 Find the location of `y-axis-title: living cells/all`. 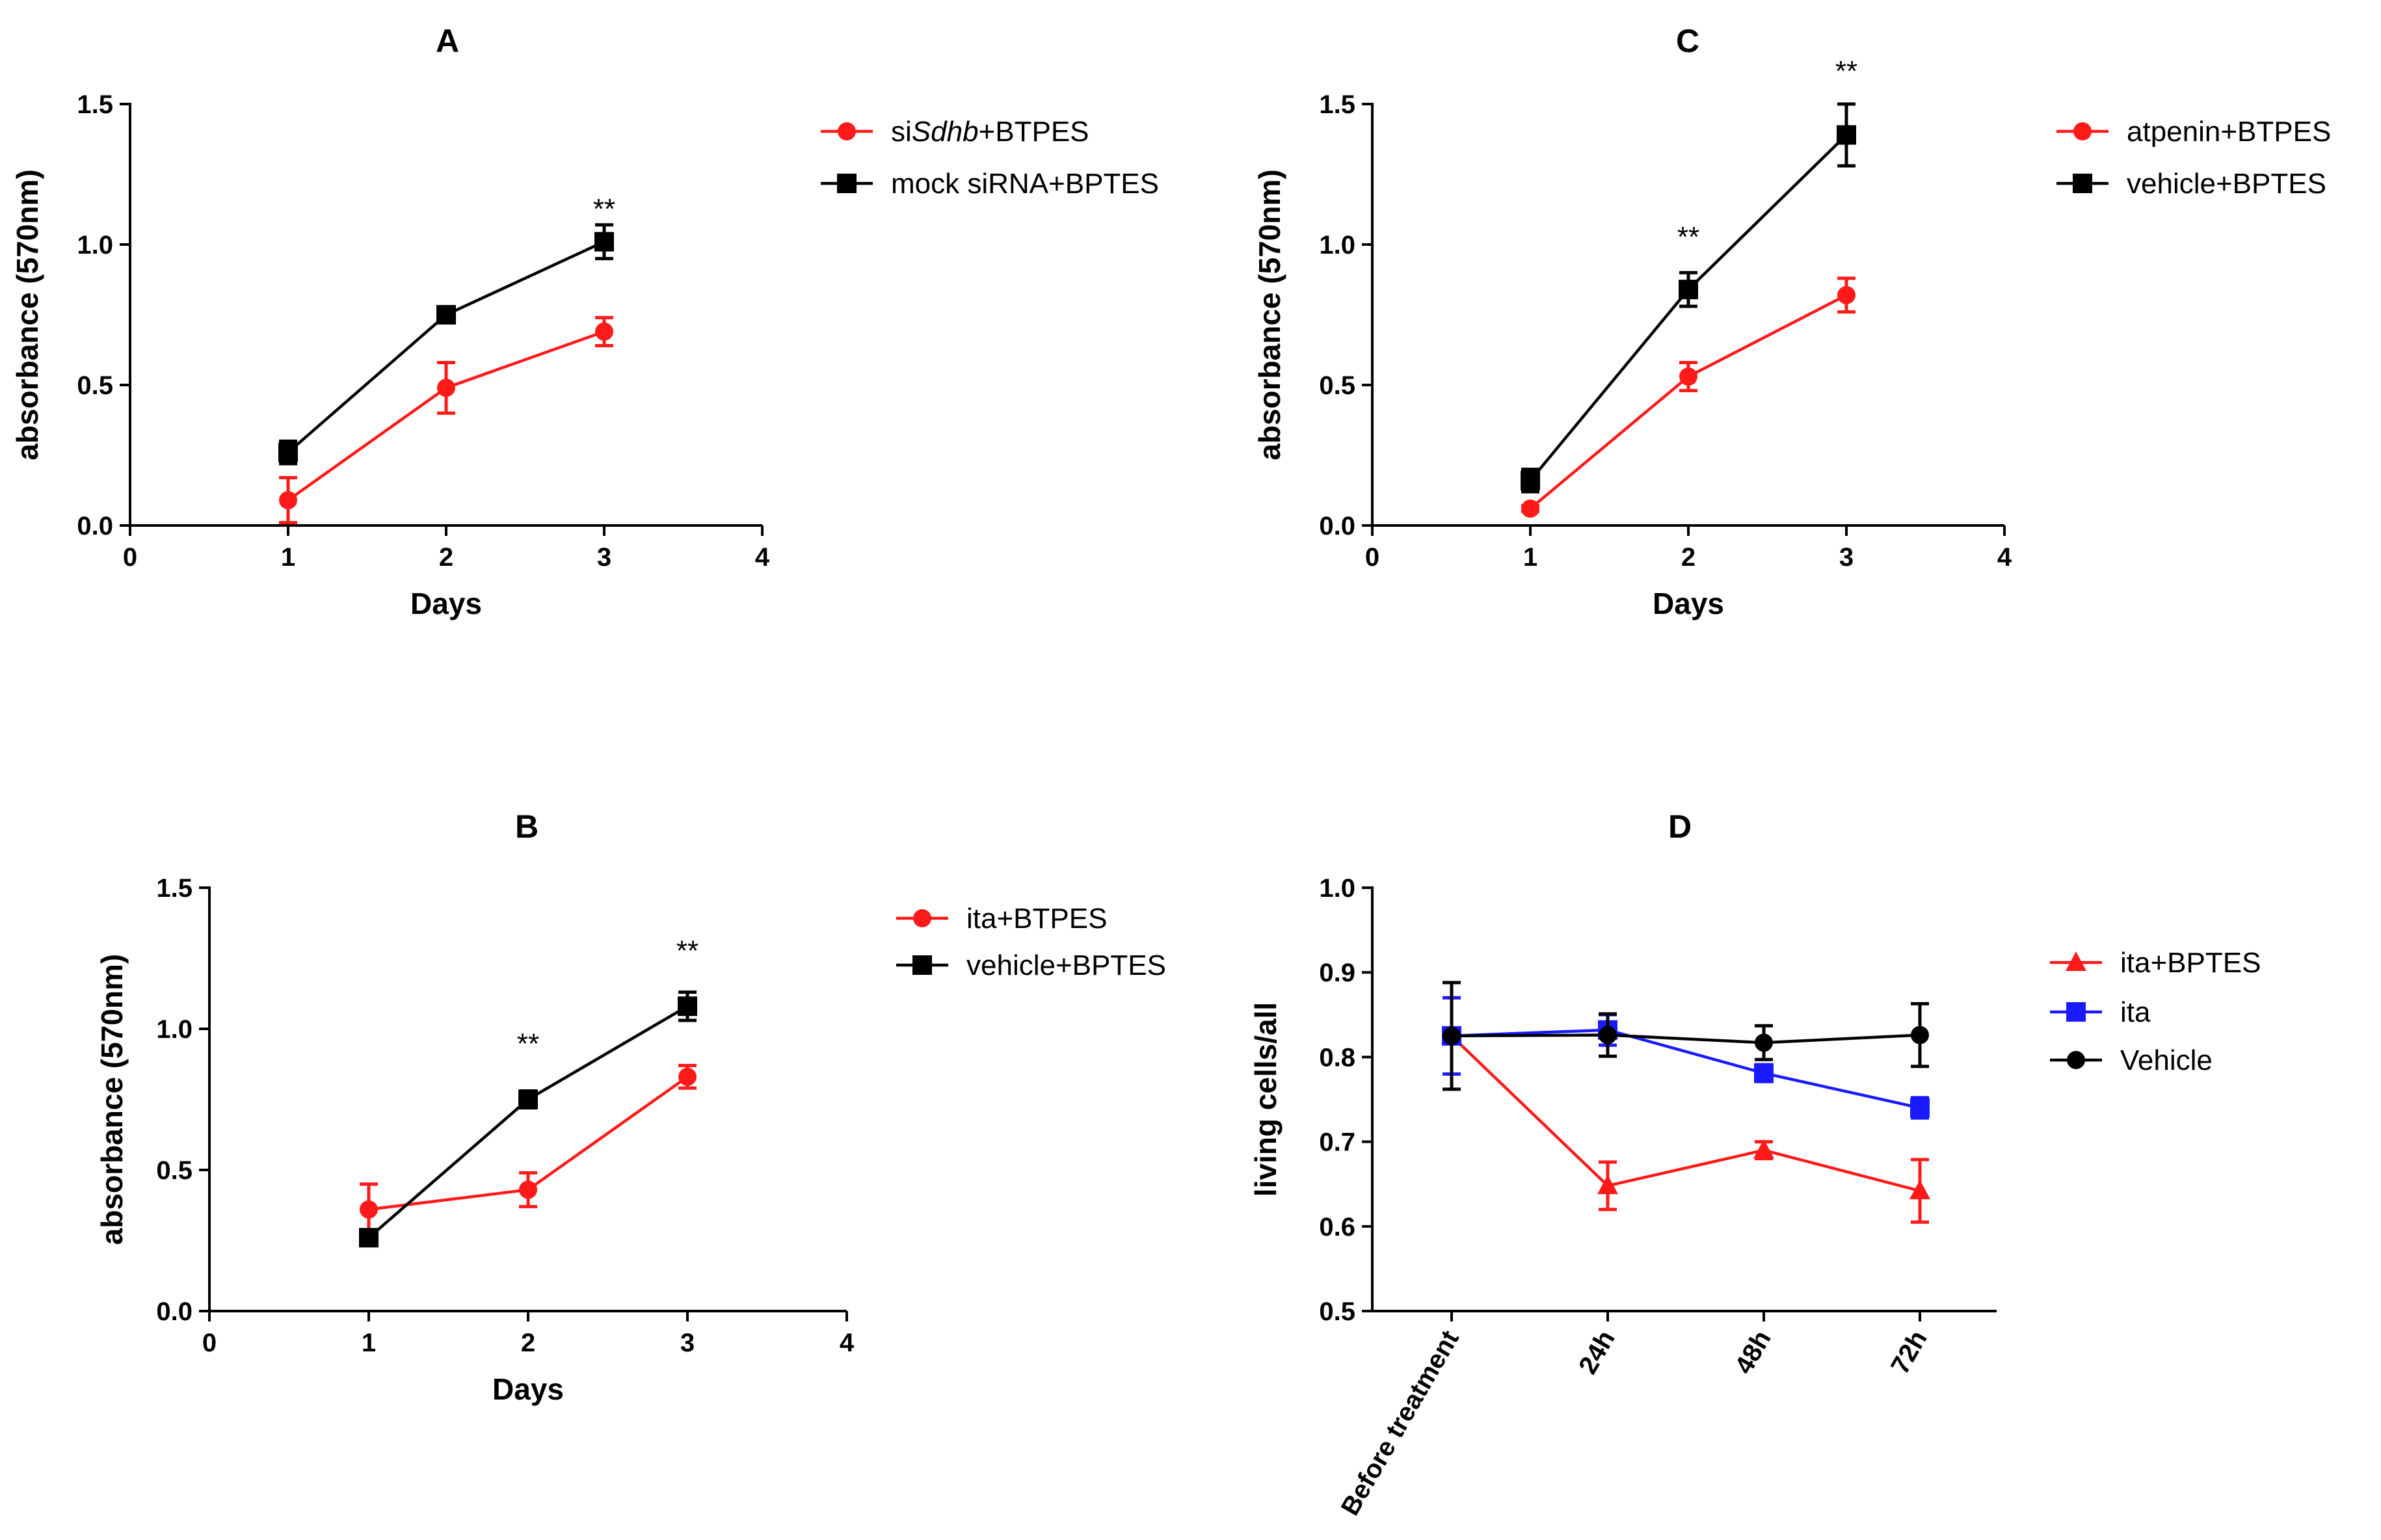

y-axis-title: living cells/all is located at coordinates (1266, 1099).